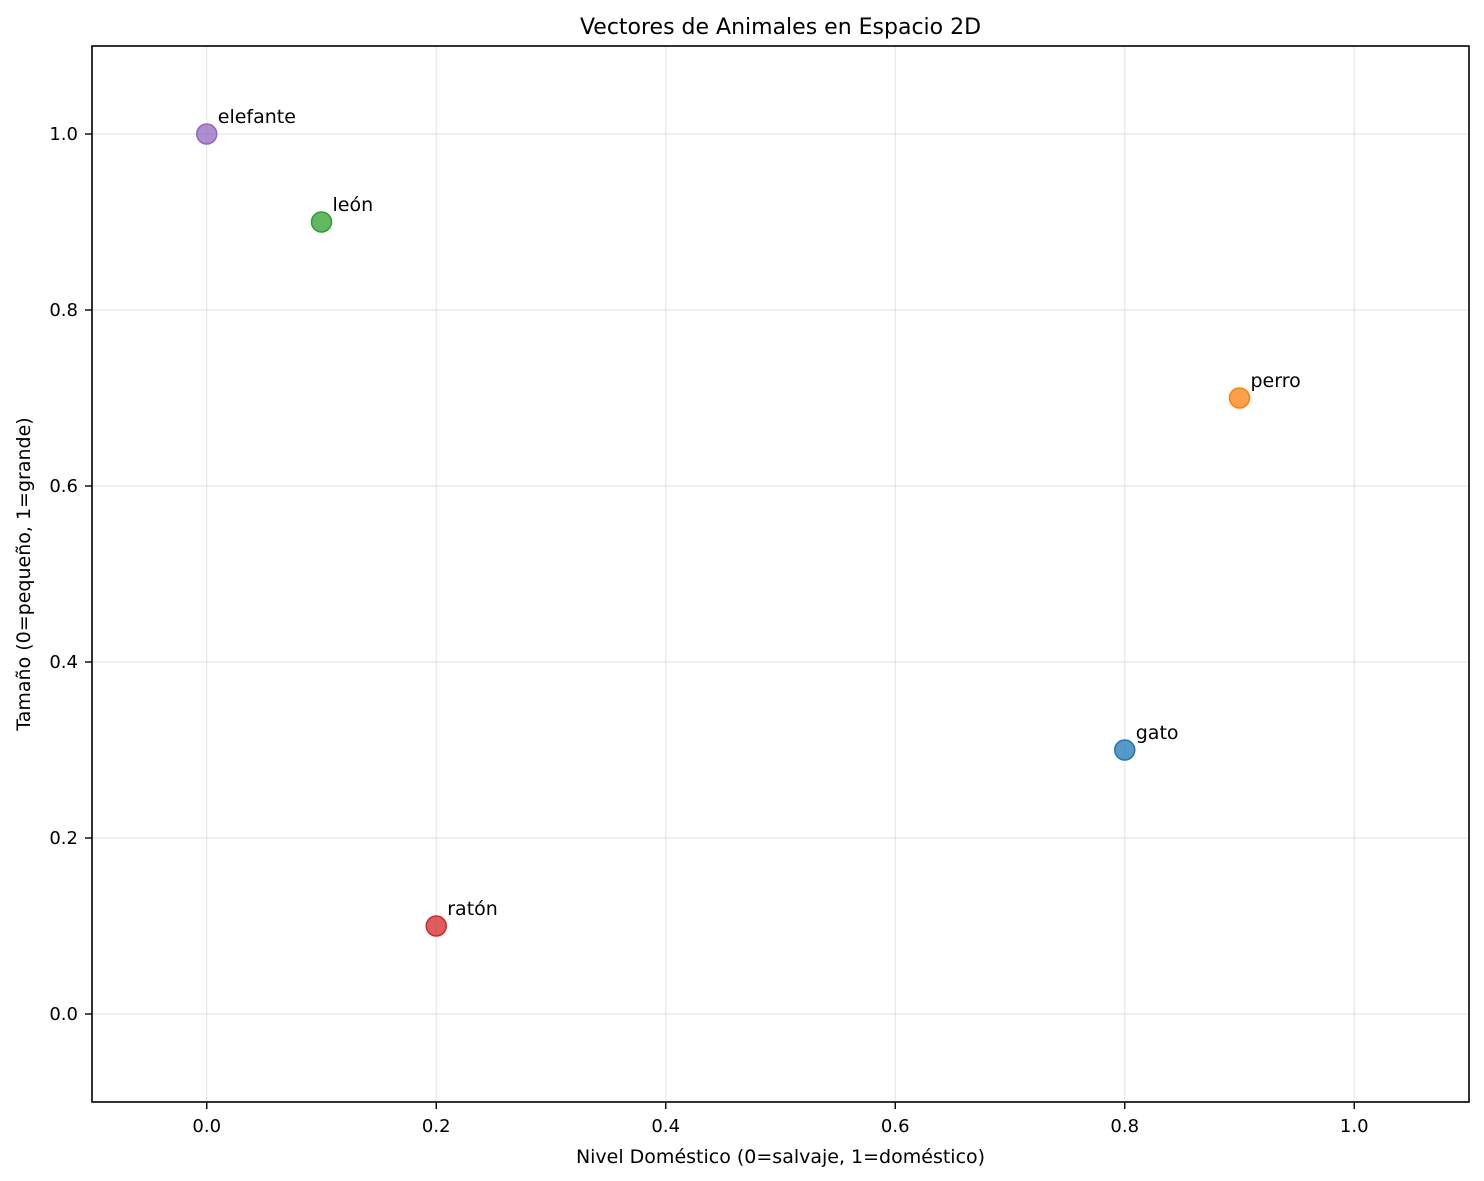 This screenshot has height=1181, width=1484. I want to click on x-axis-label: Nivel Doméstico (0=salvaje, 1=doméstico), so click(780, 1157).